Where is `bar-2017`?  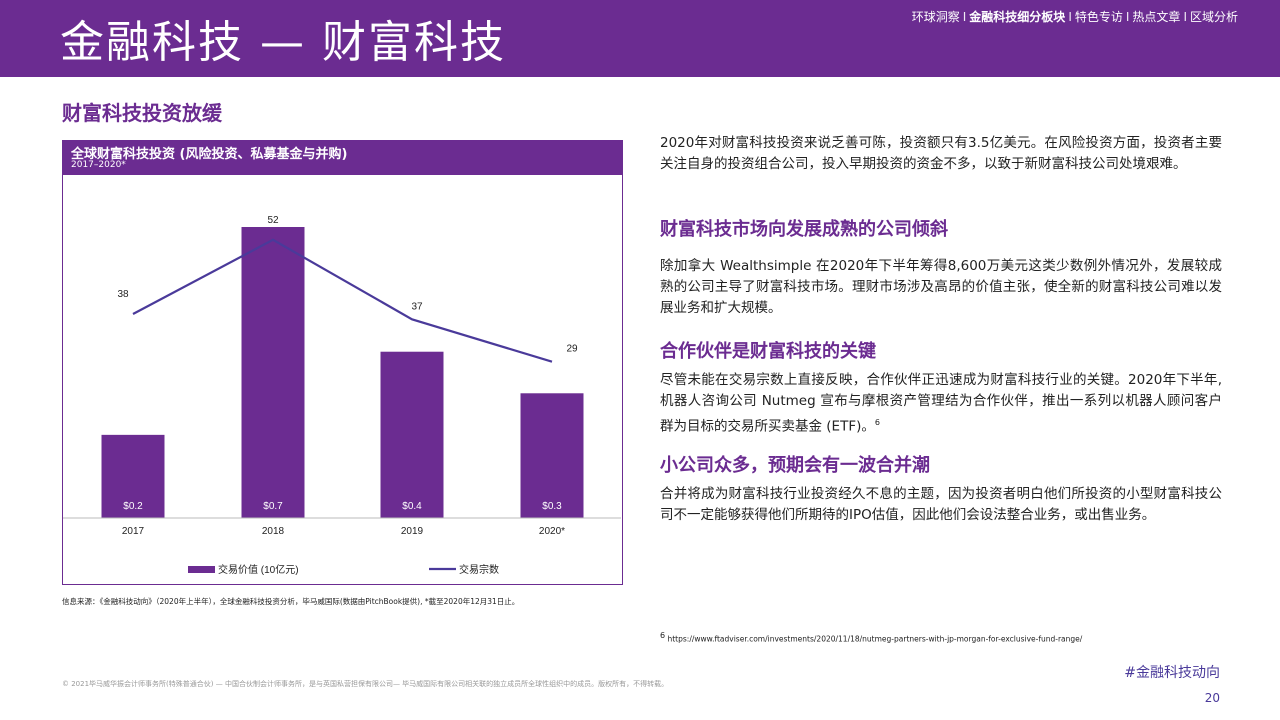 bar-2017 is located at coordinates (133, 476).